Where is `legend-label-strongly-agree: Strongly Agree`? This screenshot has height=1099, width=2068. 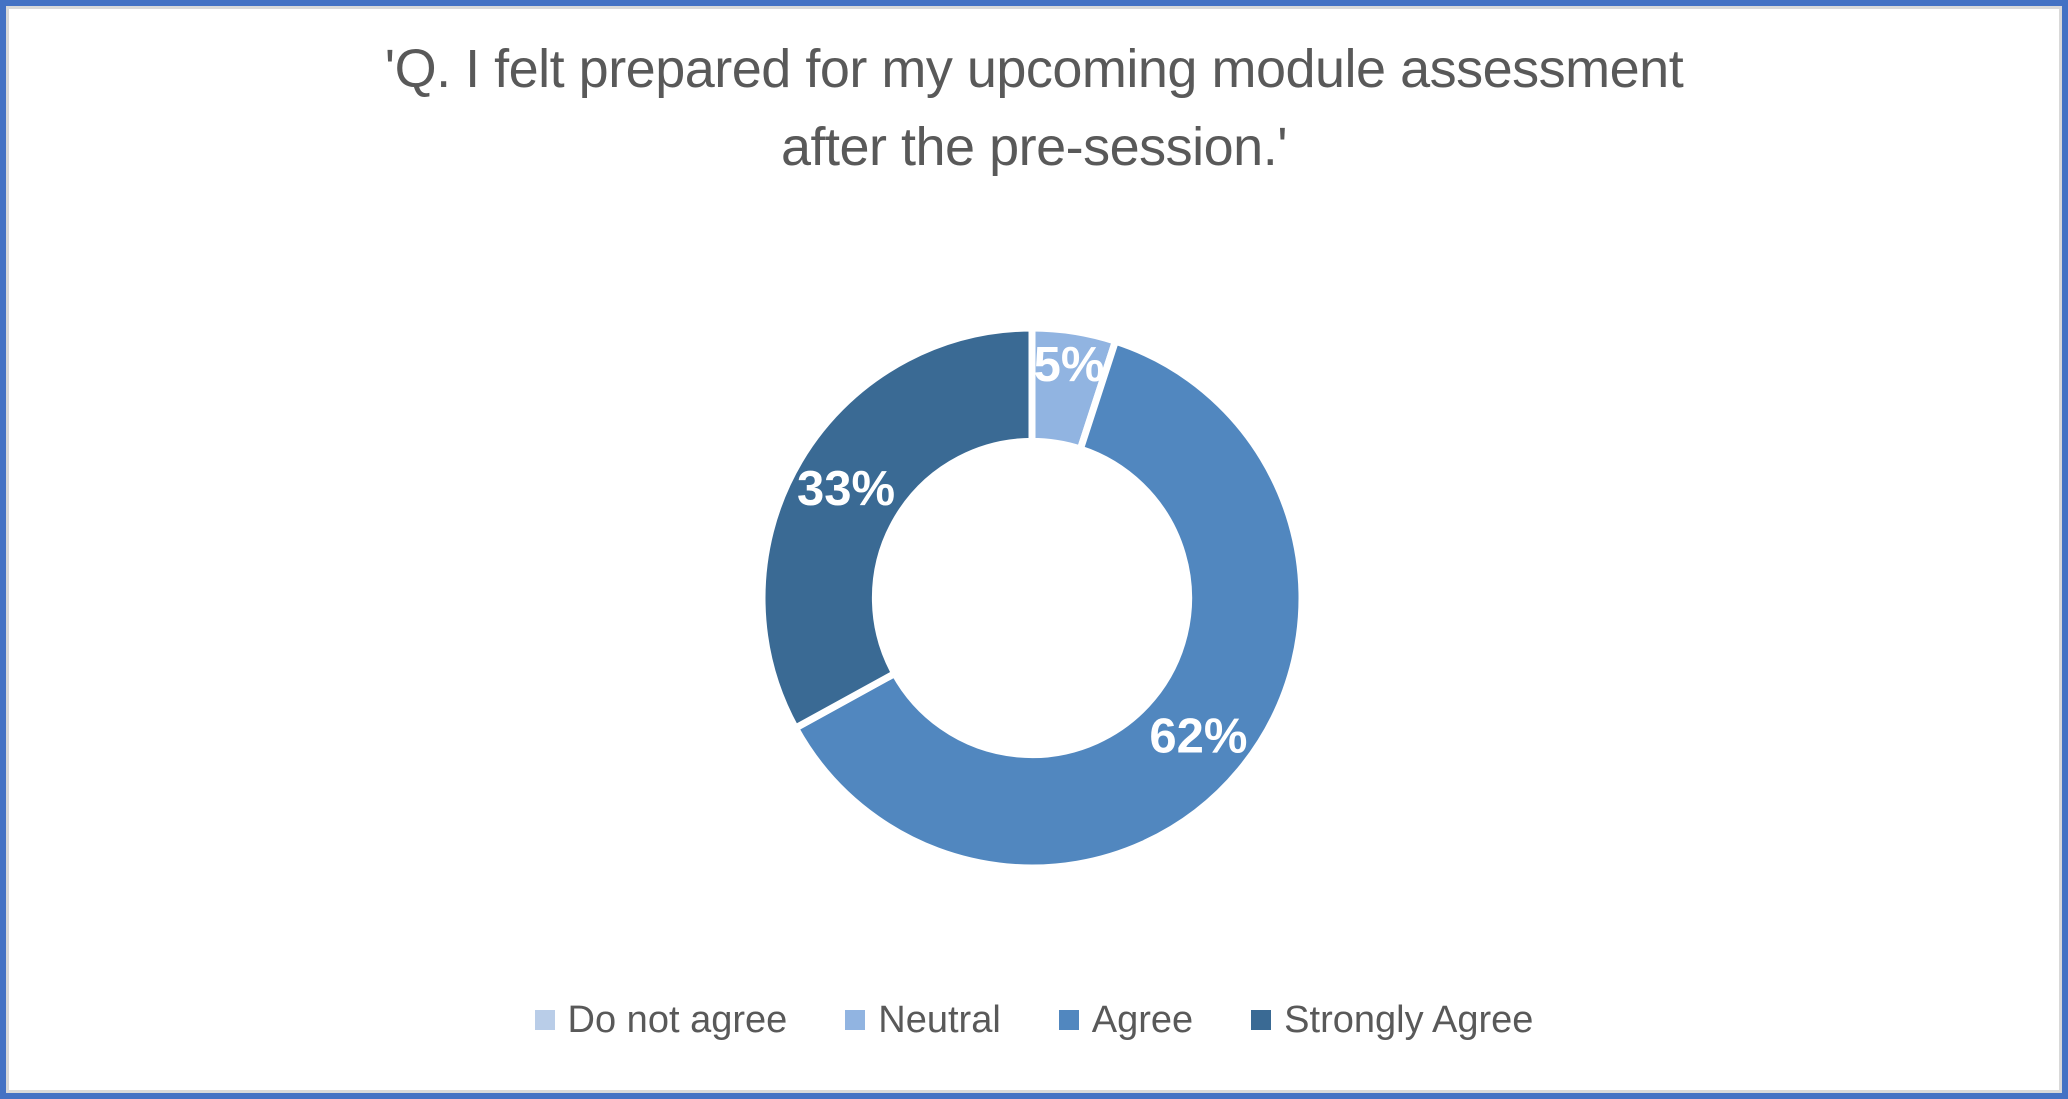
legend-label-strongly-agree: Strongly Agree is located at coordinates (1409, 1019).